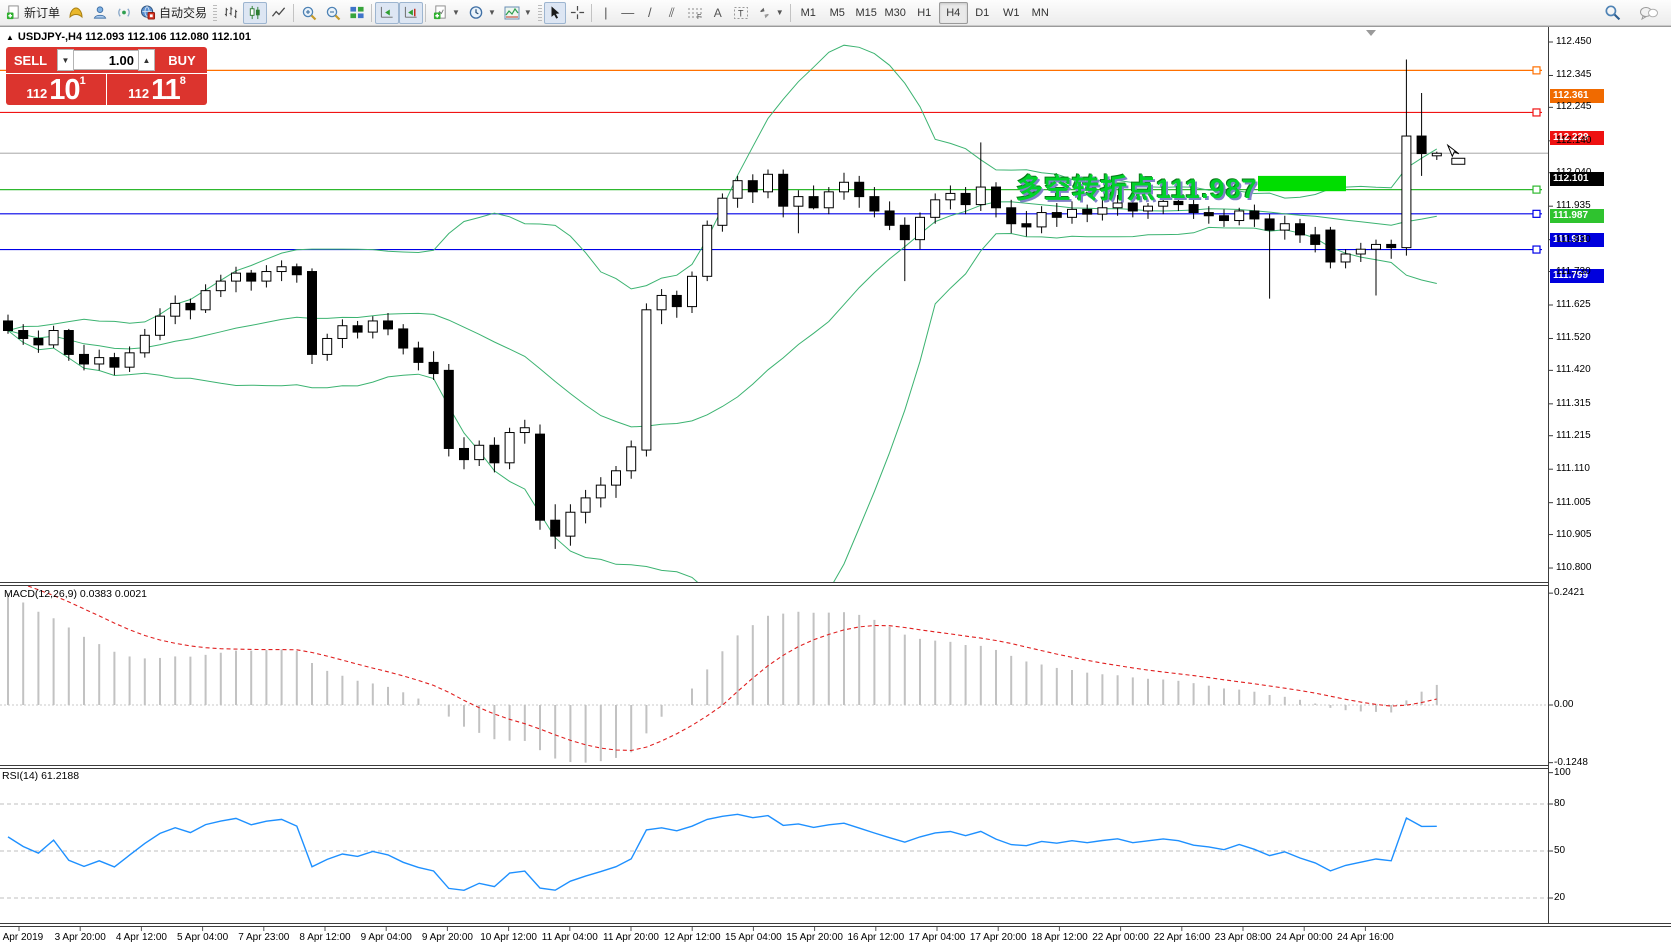 This screenshot has width=1671, height=947. Describe the element at coordinates (1573, 370) in the screenshot. I see `price-tick-label: 111.420` at that location.